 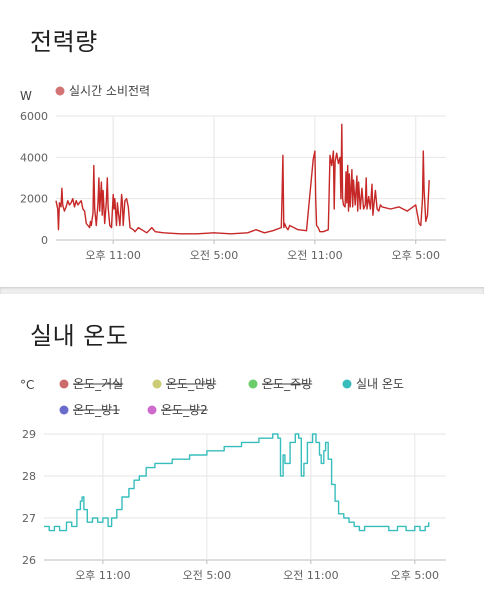 I want to click on legend-item: 온도_안방, so click(x=184, y=384).